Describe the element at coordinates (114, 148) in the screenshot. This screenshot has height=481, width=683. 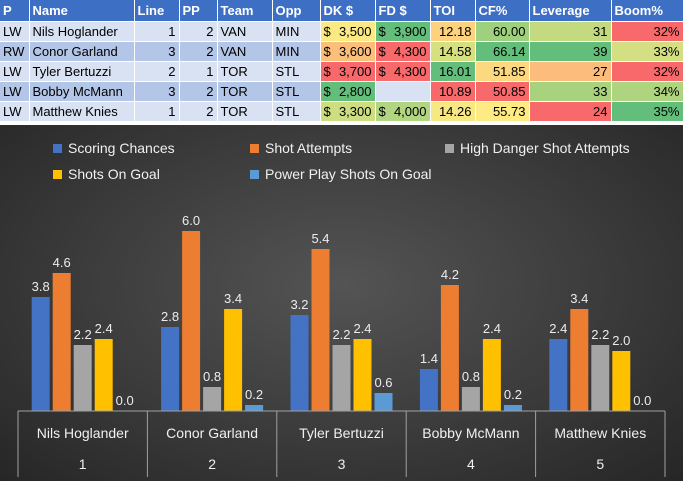
I see `legend-item: Scoring Chances` at that location.